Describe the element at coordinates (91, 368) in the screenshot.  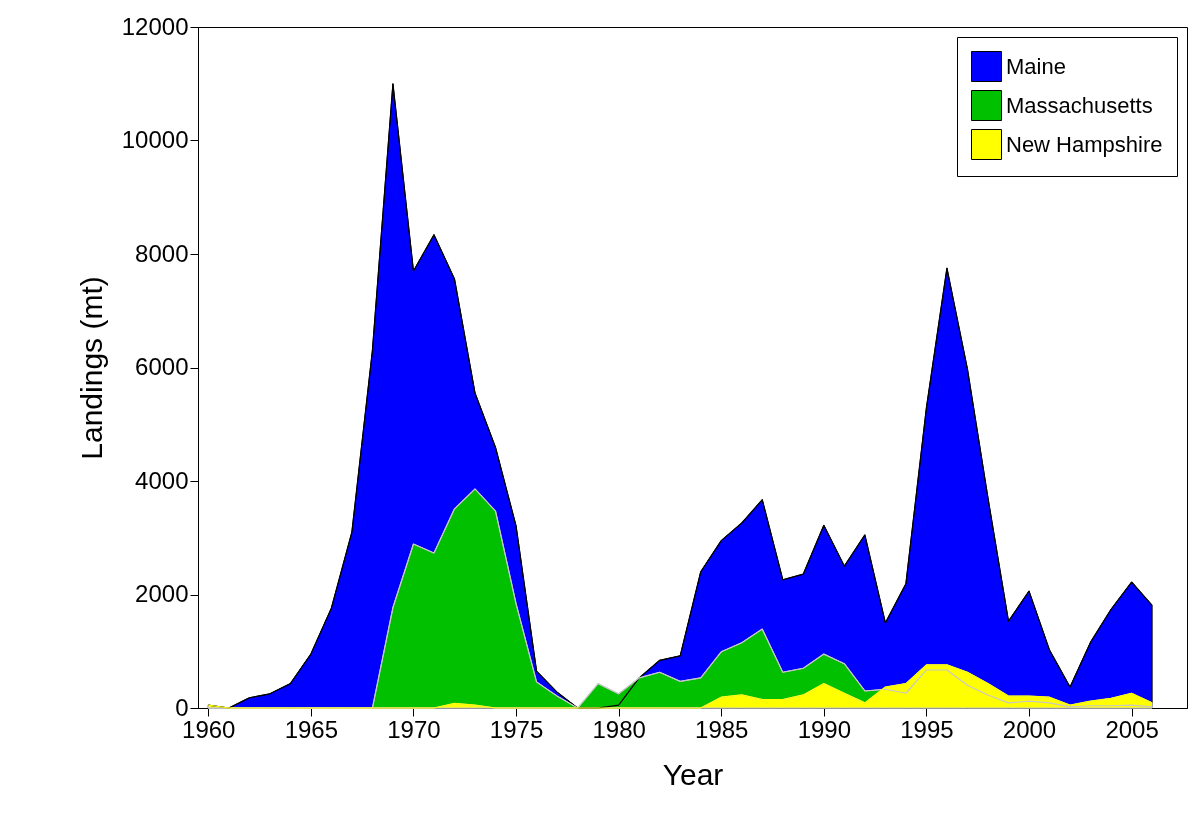
I see `y-axis-title: Landings (mt)` at that location.